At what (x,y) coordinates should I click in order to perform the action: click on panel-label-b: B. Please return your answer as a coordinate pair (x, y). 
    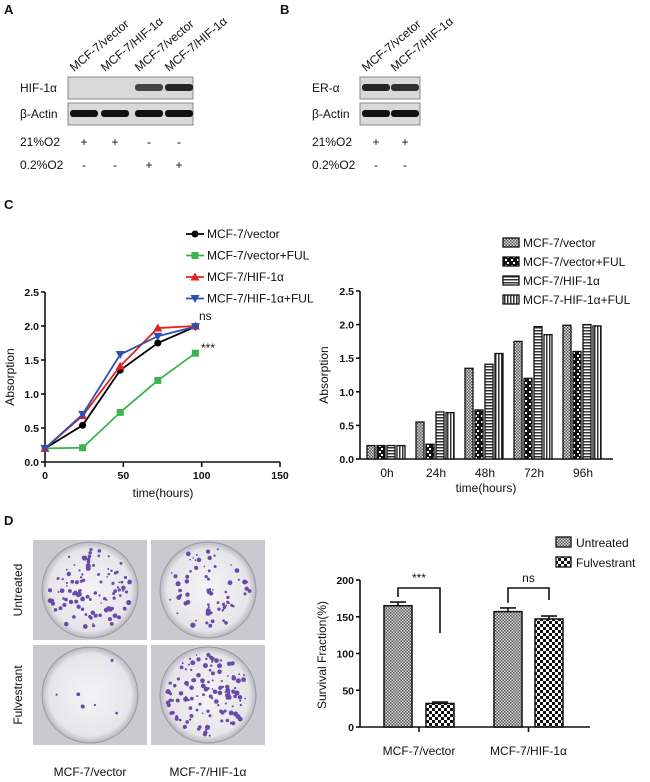
    Looking at the image, I should click on (284, 9).